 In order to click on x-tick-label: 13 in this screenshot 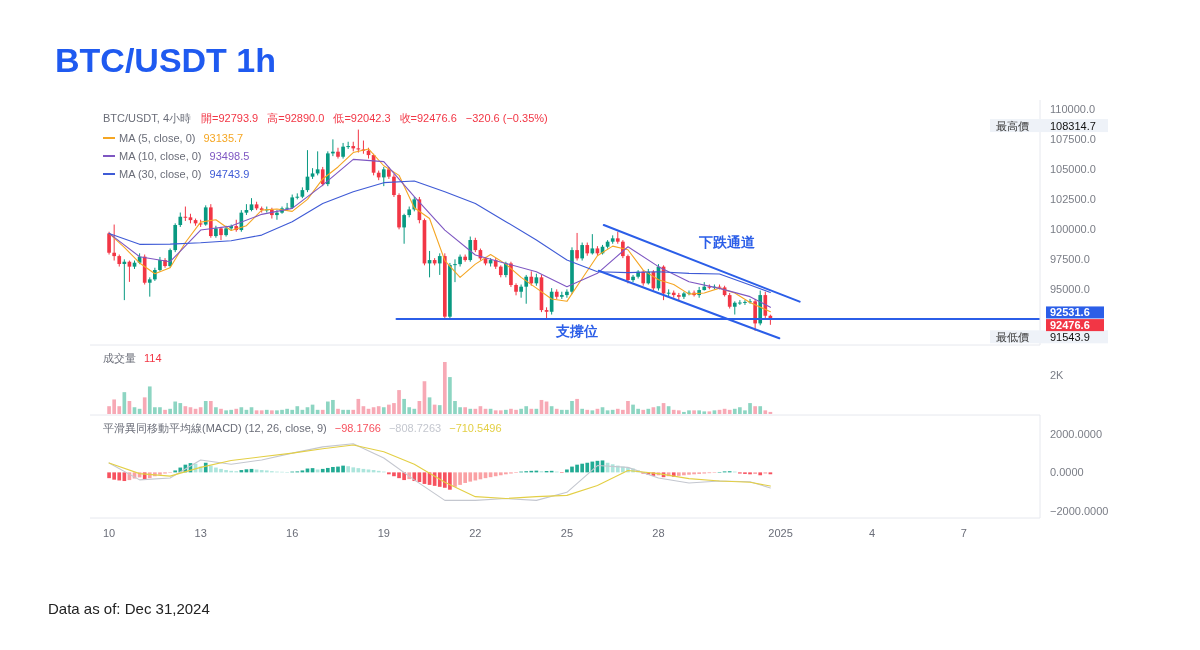, I will do `click(200, 533)`.